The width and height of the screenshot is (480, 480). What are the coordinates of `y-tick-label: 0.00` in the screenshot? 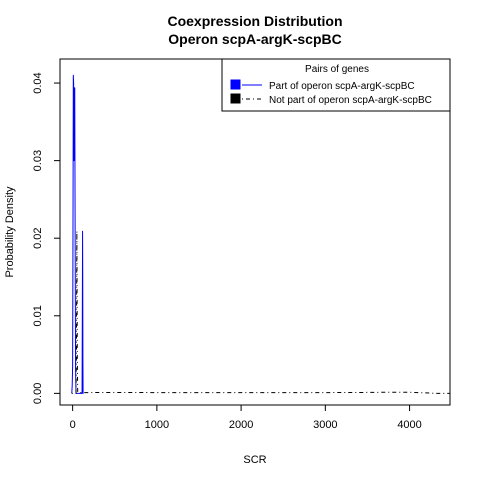 It's located at (38, 393).